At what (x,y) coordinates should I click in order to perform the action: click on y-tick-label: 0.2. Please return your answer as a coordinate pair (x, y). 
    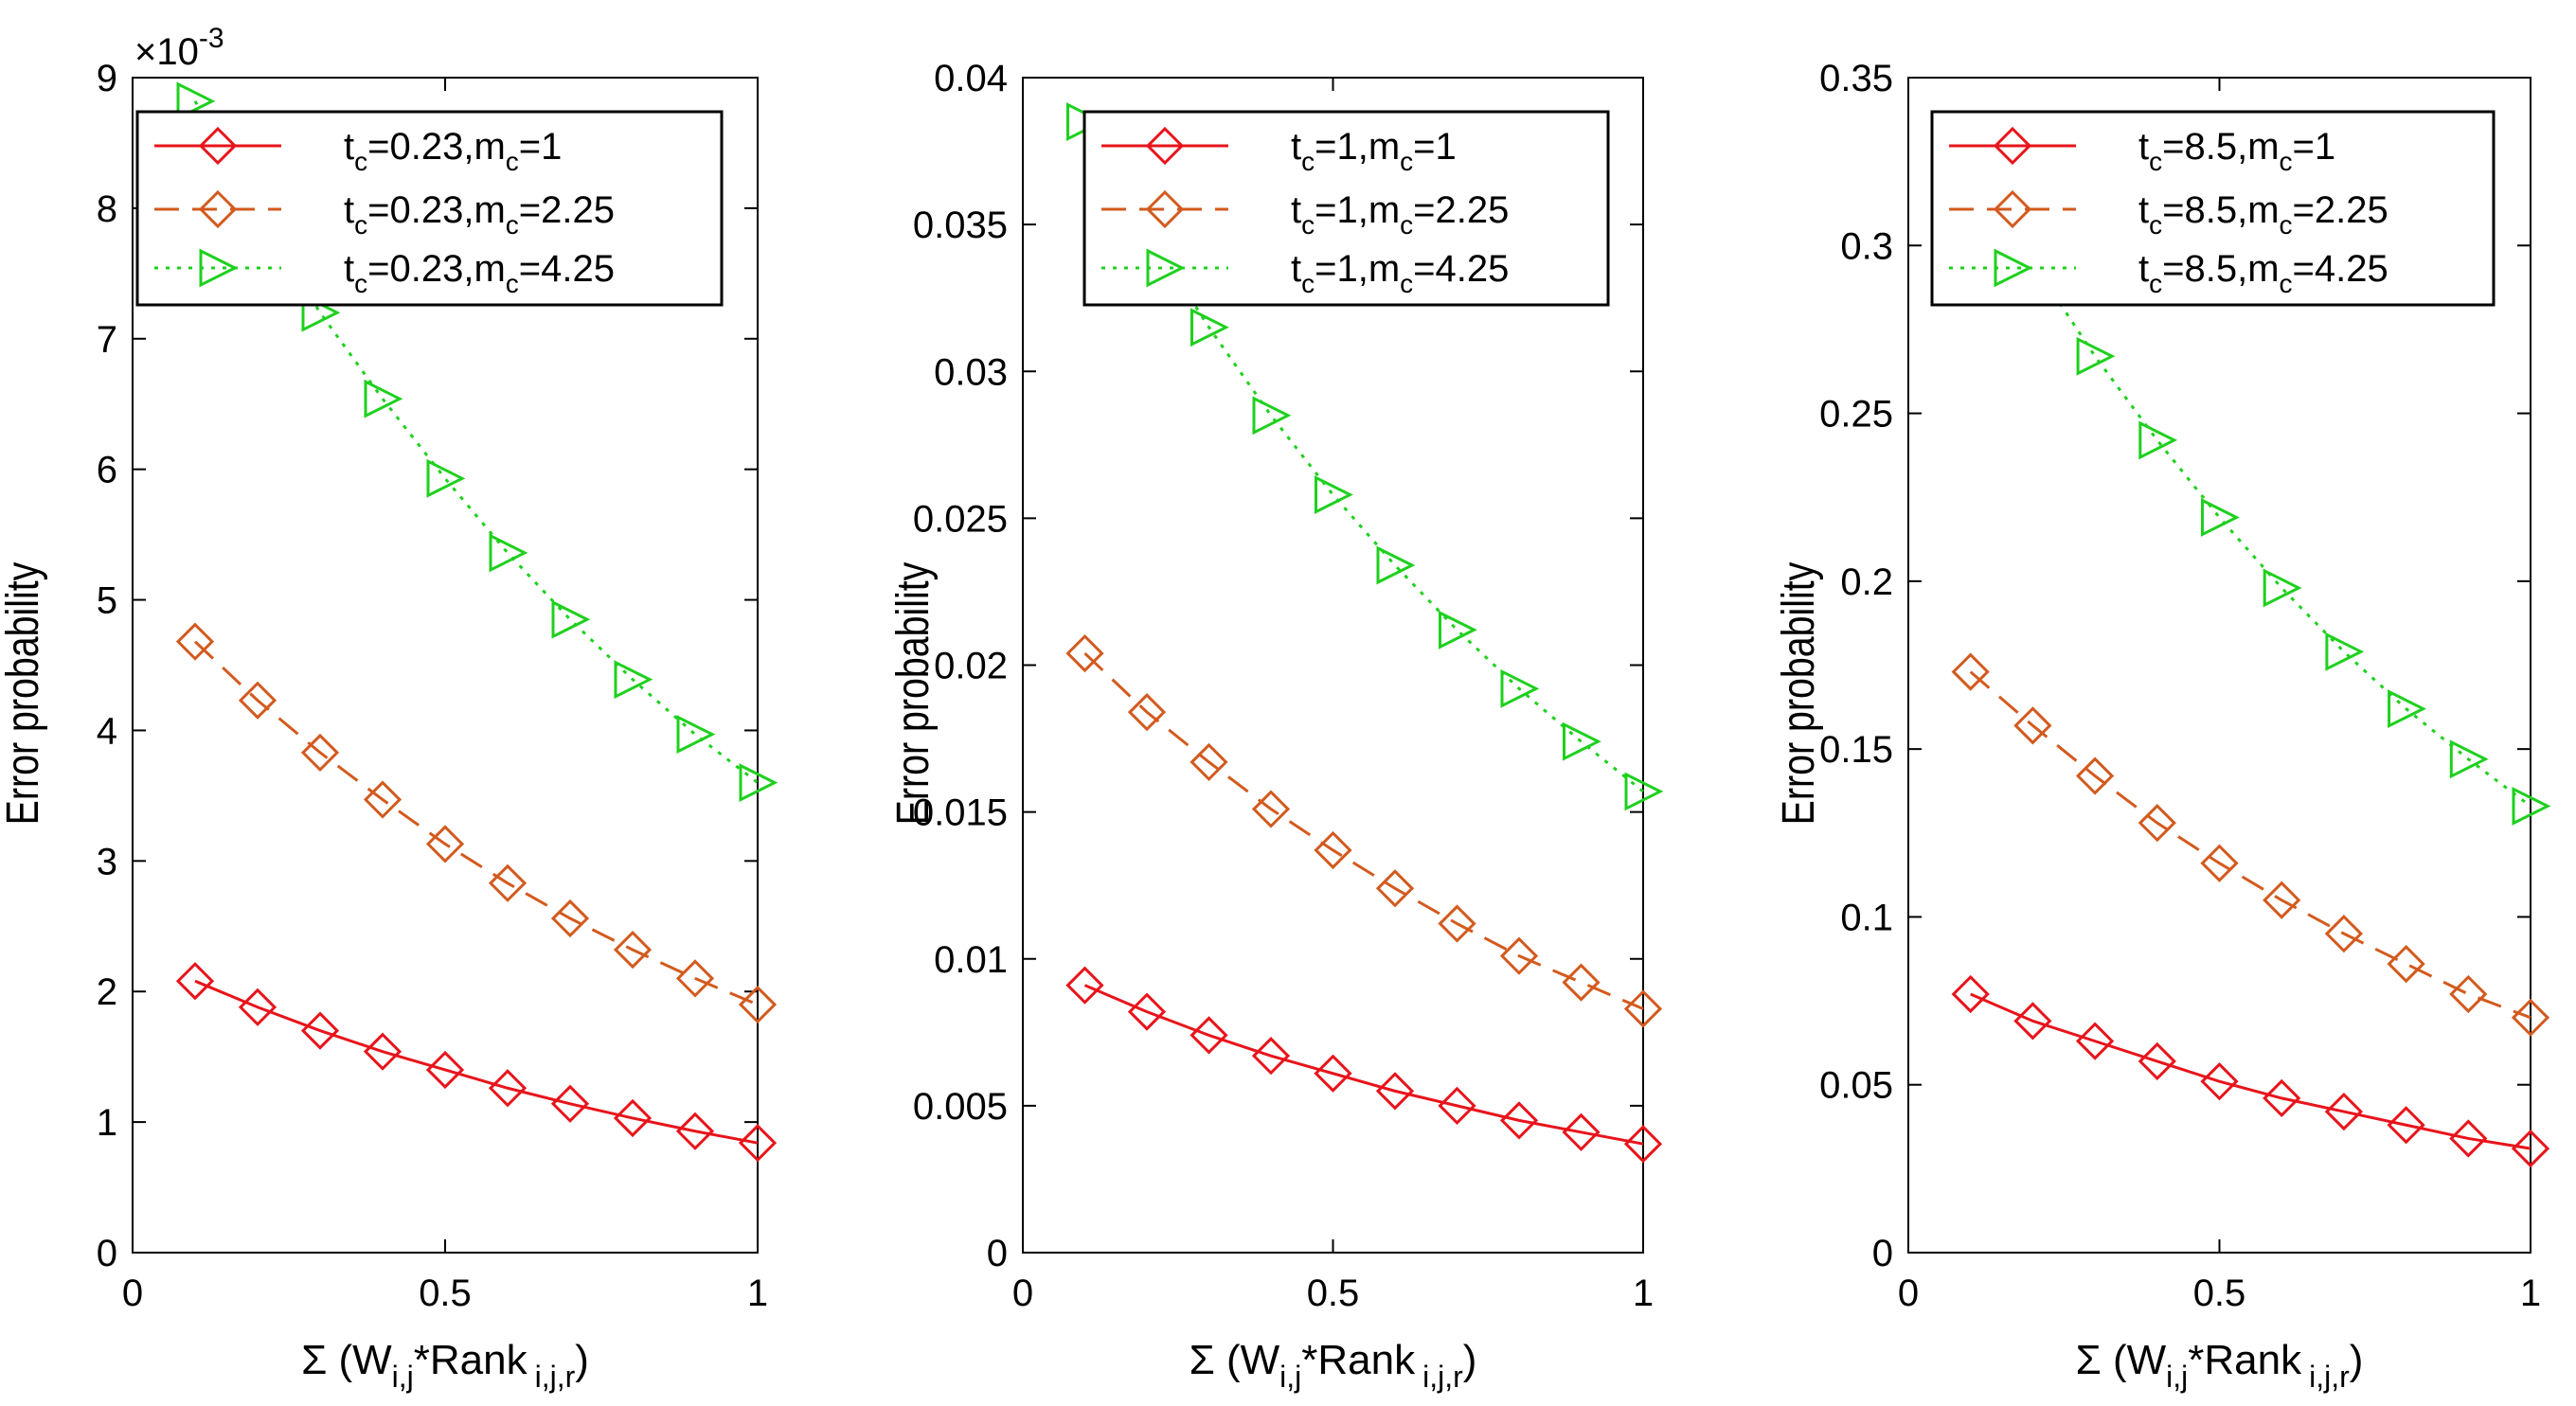
    Looking at the image, I should click on (1866, 582).